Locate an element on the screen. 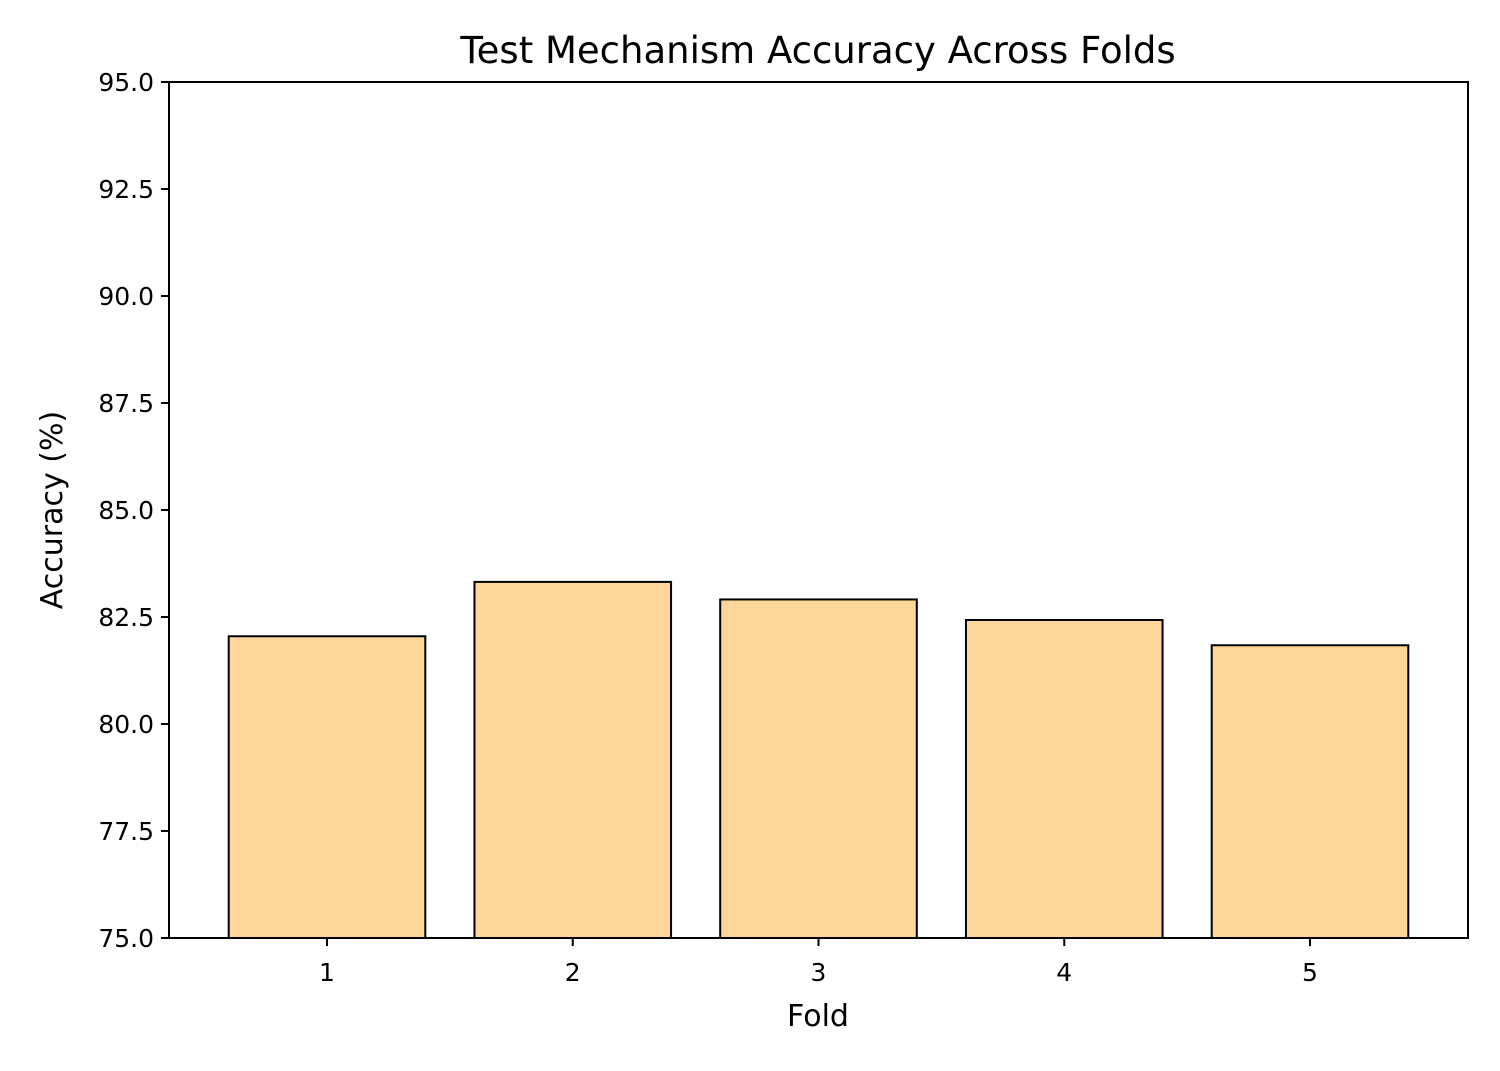 This screenshot has width=1500, height=1071. y-tick-label: 85.0 is located at coordinates (126, 510).